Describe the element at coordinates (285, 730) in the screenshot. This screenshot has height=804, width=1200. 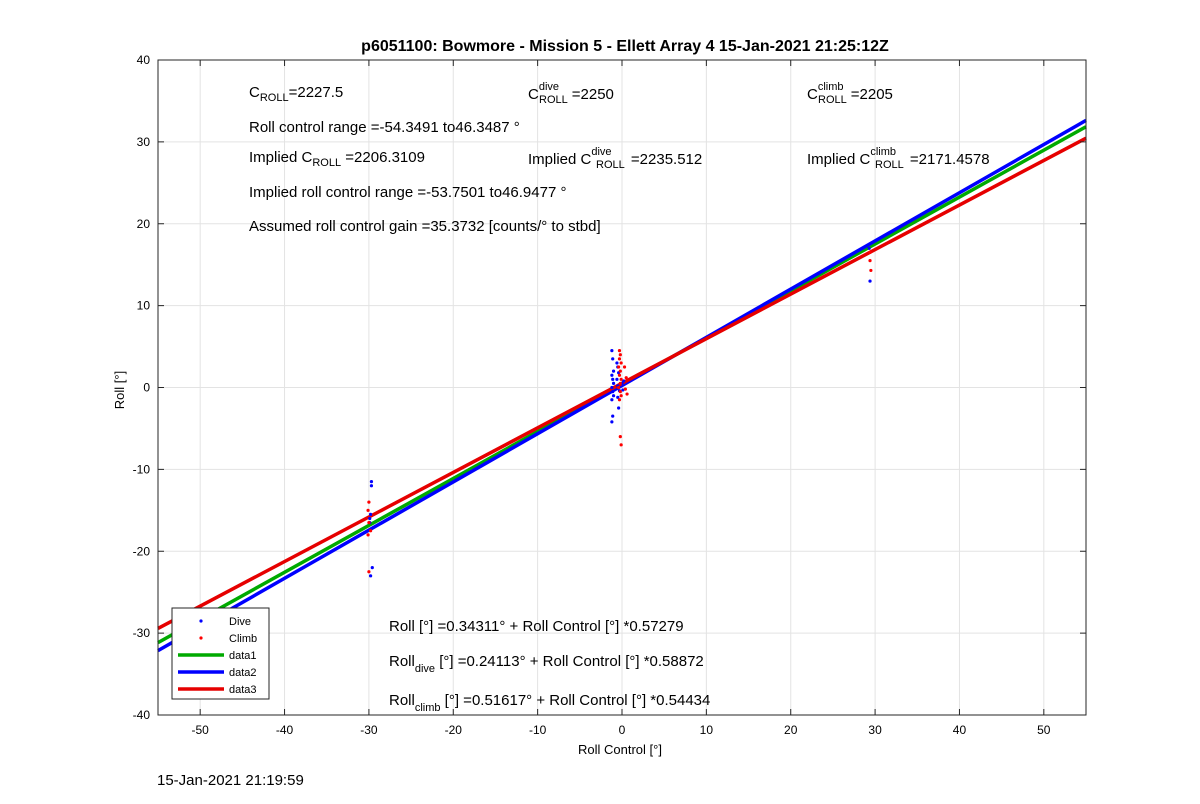
I see `x-tick-label-1: -40` at that location.